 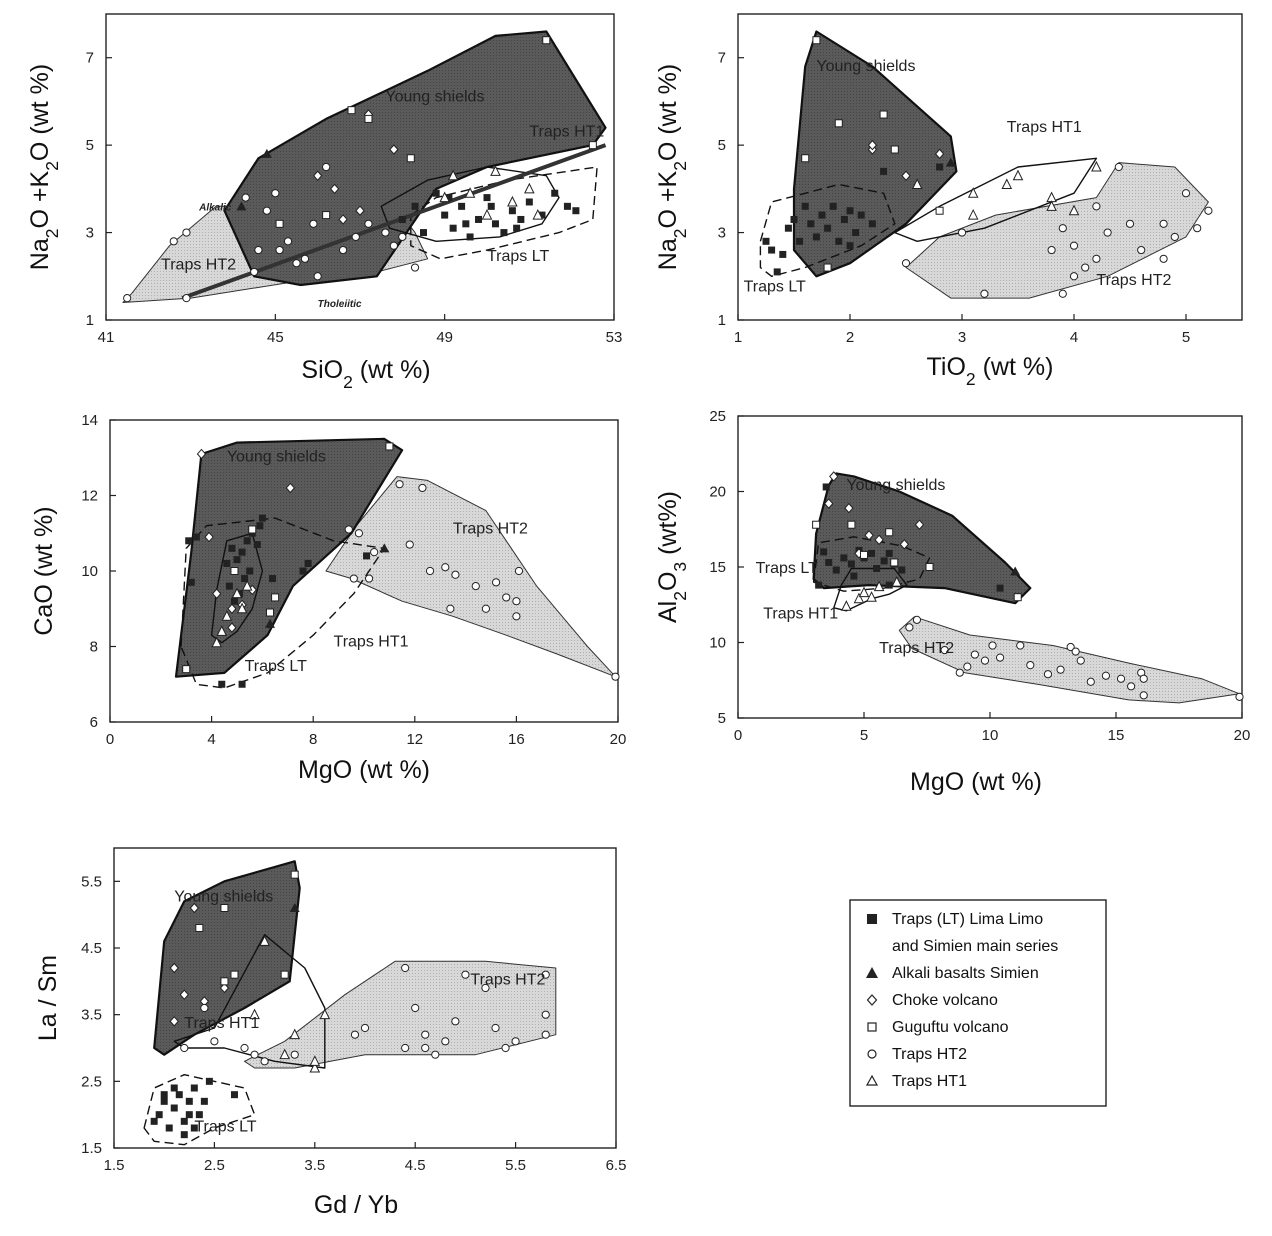 I want to click on legend-label: and Simien main series, so click(x=975, y=946).